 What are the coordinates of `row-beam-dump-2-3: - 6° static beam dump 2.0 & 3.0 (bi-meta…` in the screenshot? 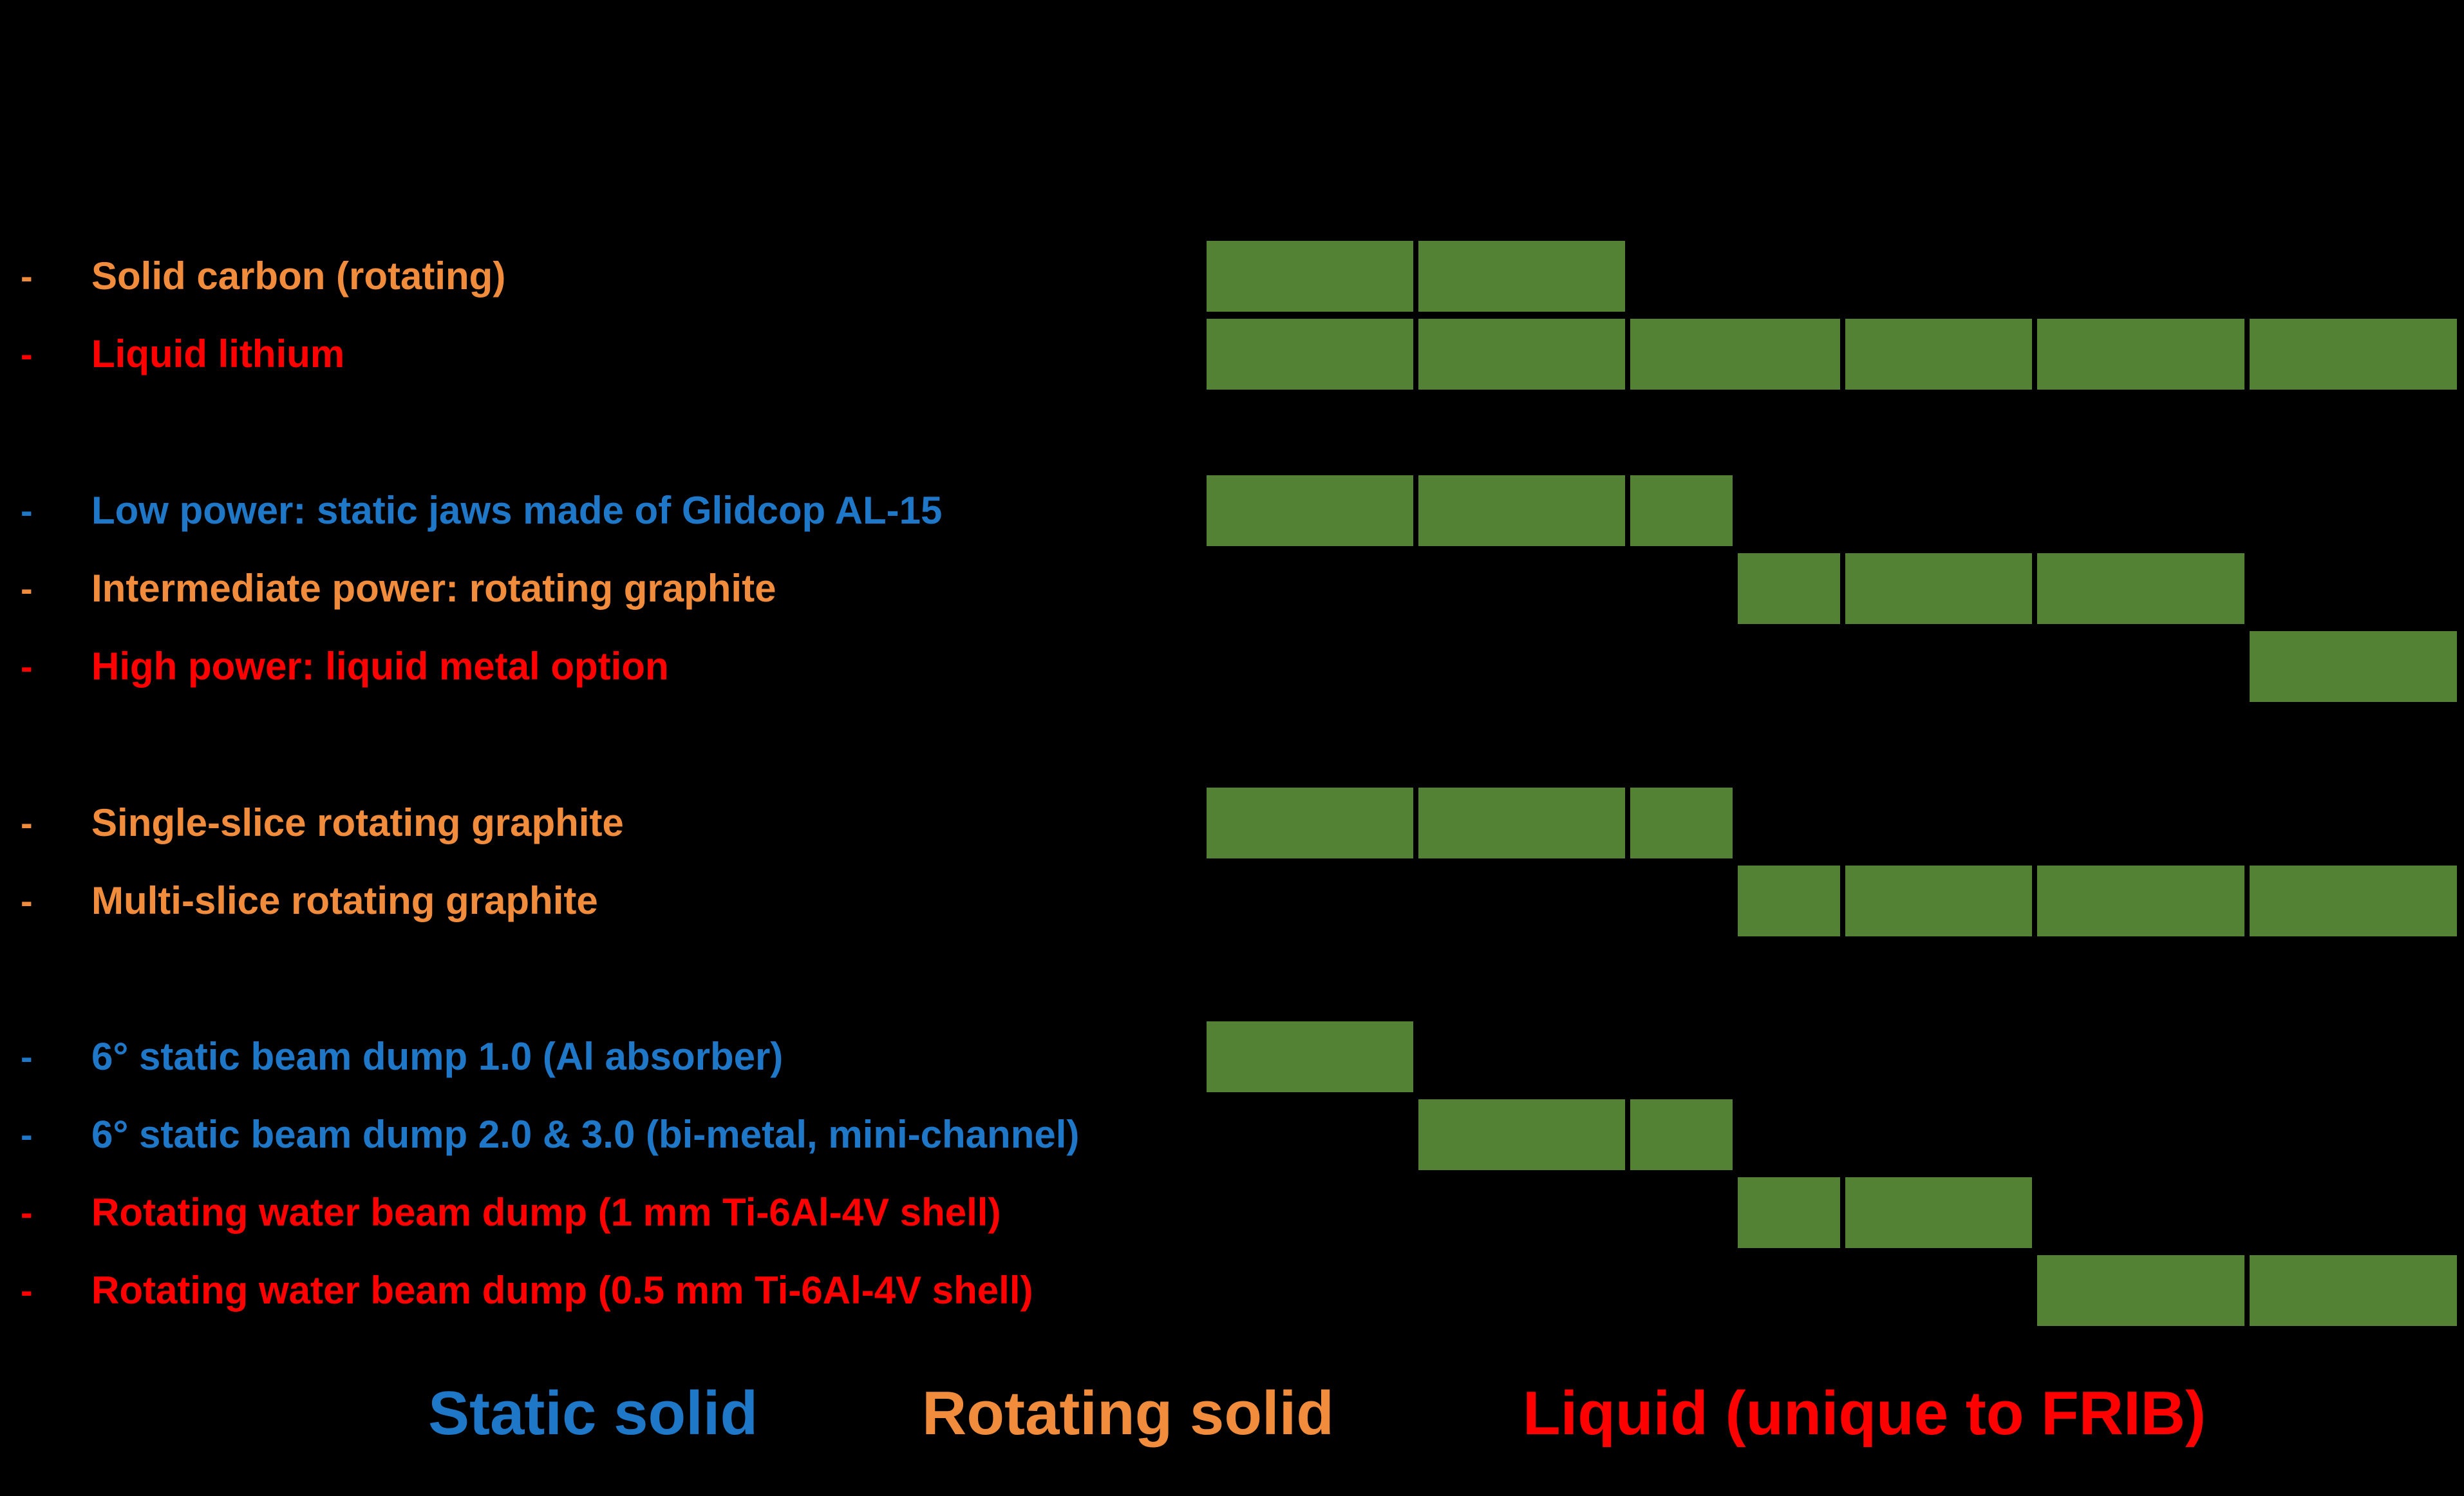 It's located at (602, 1135).